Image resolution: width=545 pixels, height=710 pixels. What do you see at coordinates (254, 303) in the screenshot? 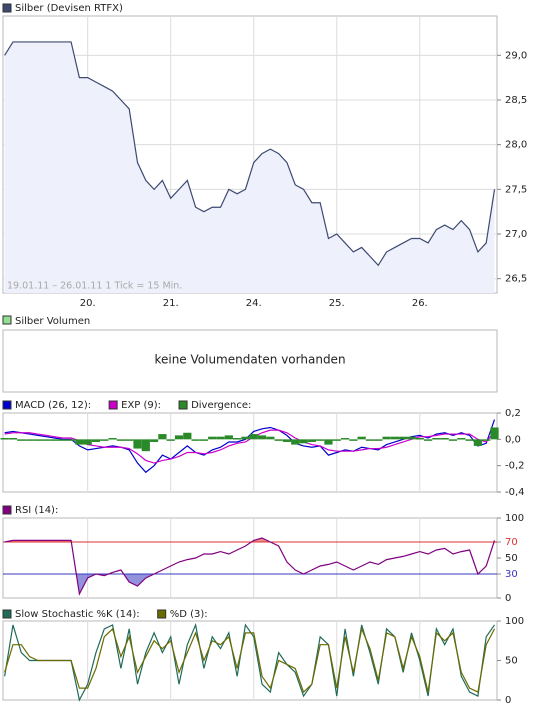
I see `x-tick-label: 24.` at bounding box center [254, 303].